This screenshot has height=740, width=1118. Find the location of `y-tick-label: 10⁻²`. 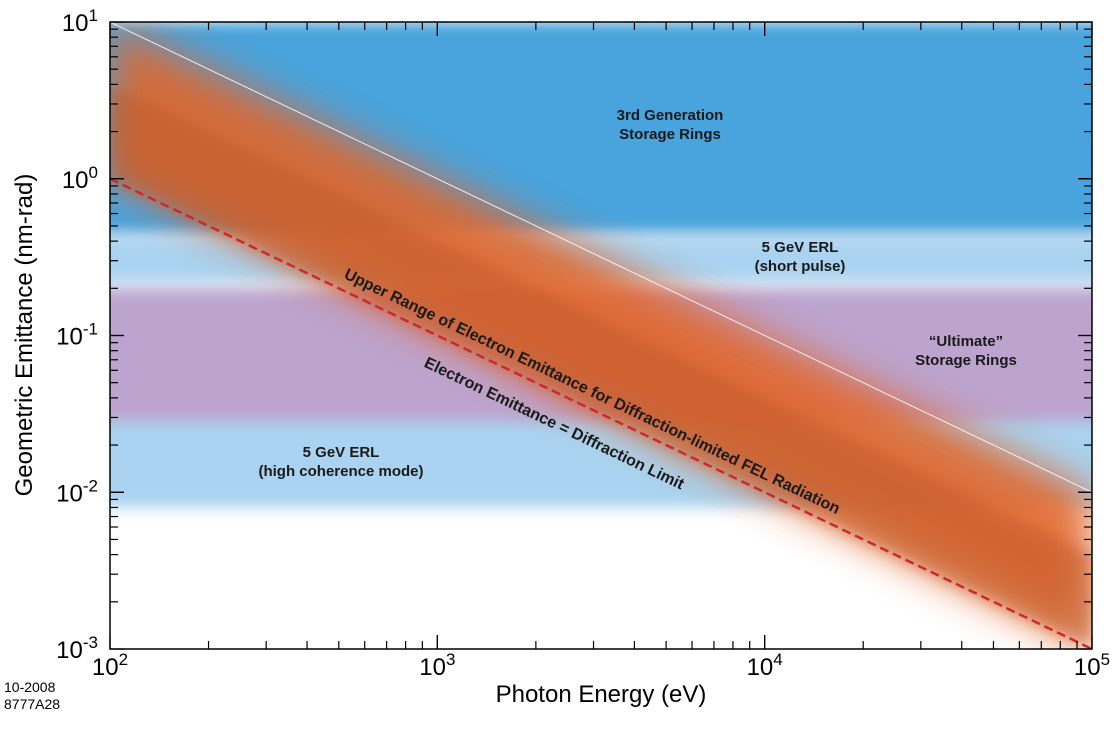

y-tick-label: 10⁻² is located at coordinates (77, 491).